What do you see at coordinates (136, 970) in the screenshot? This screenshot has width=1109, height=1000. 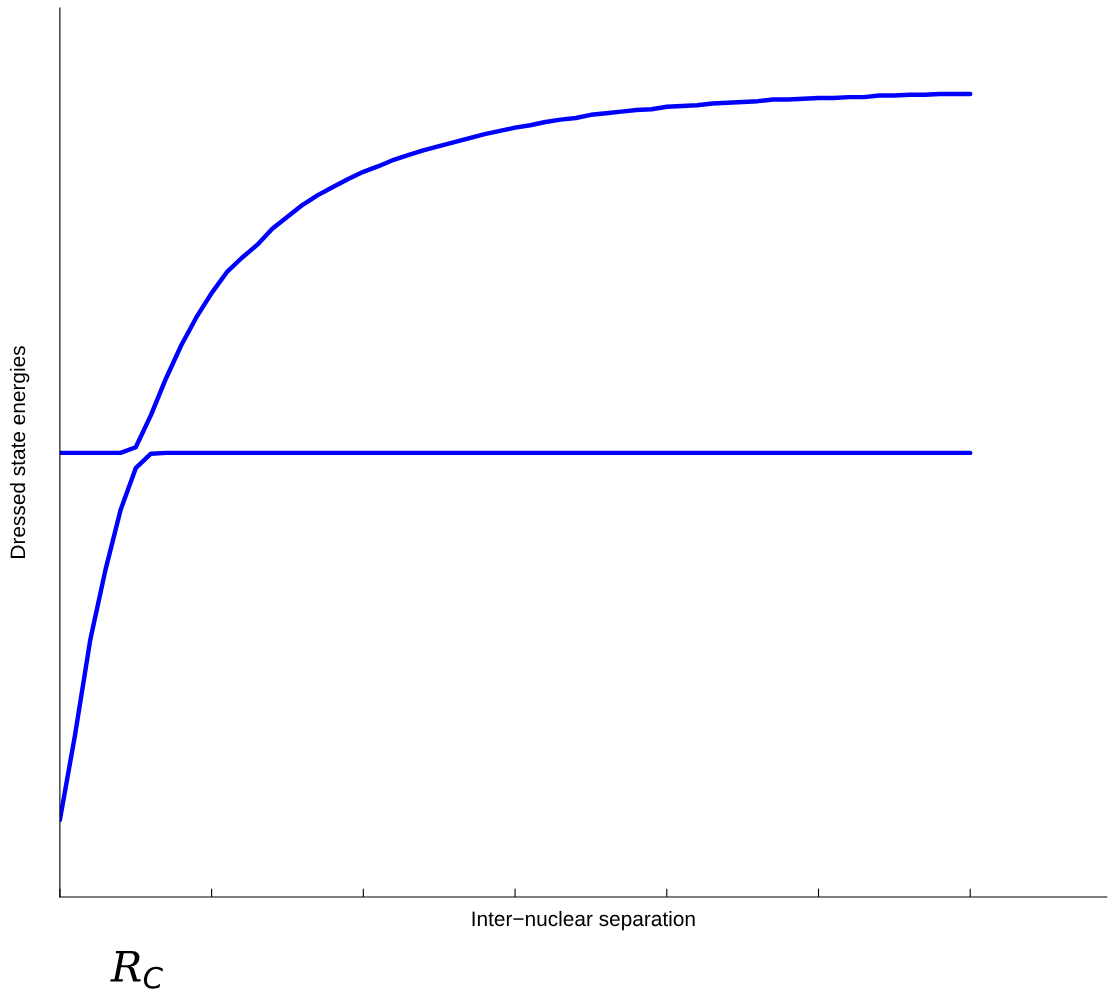 I see `text: R$_{C}$` at bounding box center [136, 970].